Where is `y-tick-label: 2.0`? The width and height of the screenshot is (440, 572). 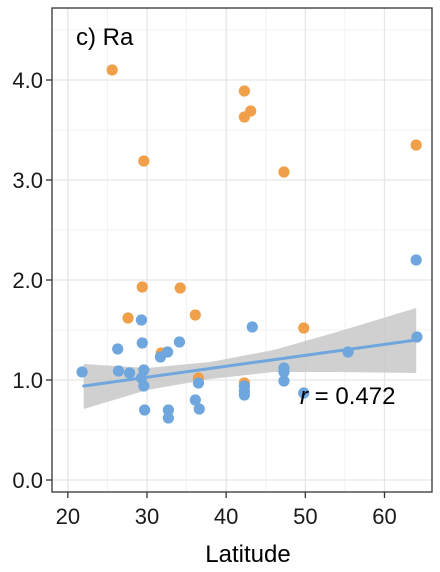
y-tick-label: 2.0 is located at coordinates (27, 280).